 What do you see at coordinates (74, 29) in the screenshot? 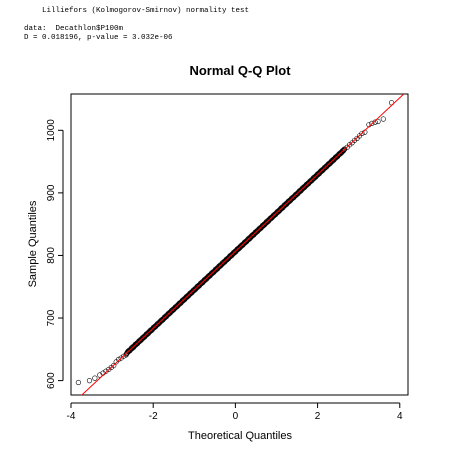
I see `data-line: data: Decathlon$P100m` at bounding box center [74, 29].